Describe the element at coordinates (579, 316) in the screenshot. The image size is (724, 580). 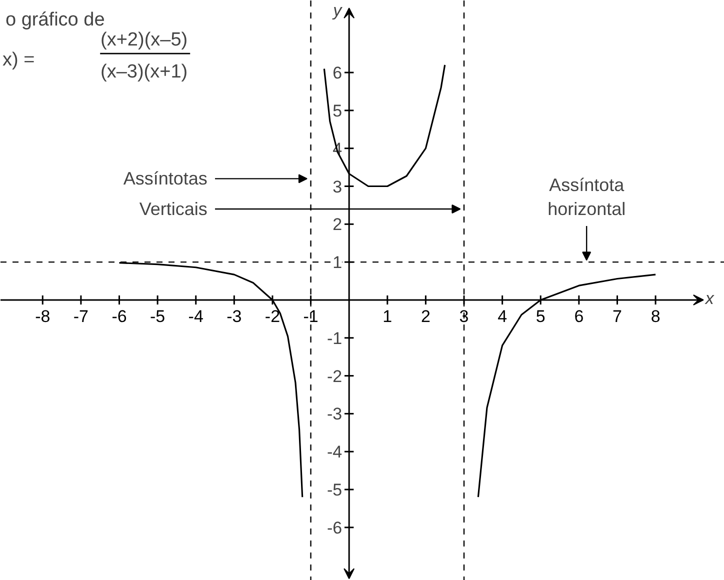
I see `x-tick-label: 6` at that location.